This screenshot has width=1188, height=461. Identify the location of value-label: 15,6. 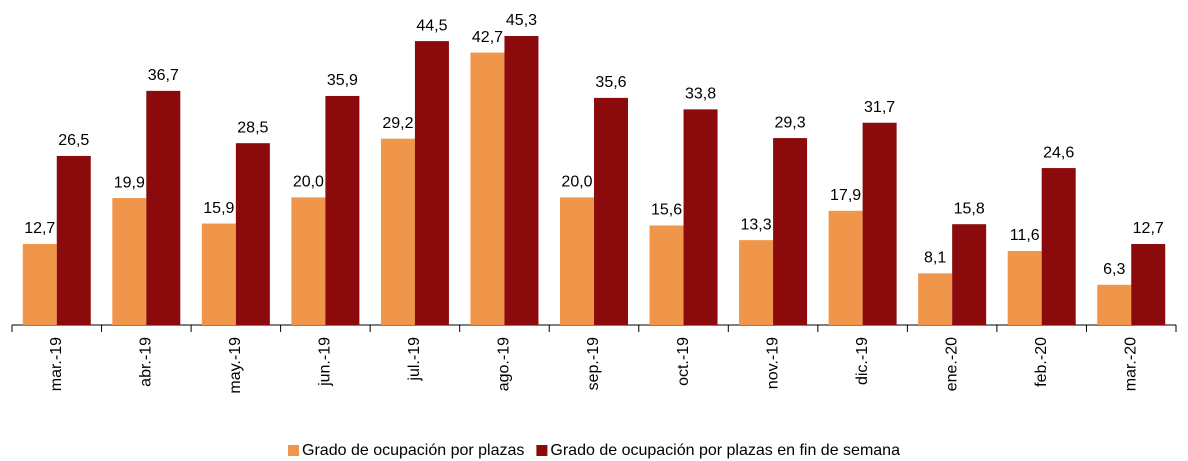
(666, 210).